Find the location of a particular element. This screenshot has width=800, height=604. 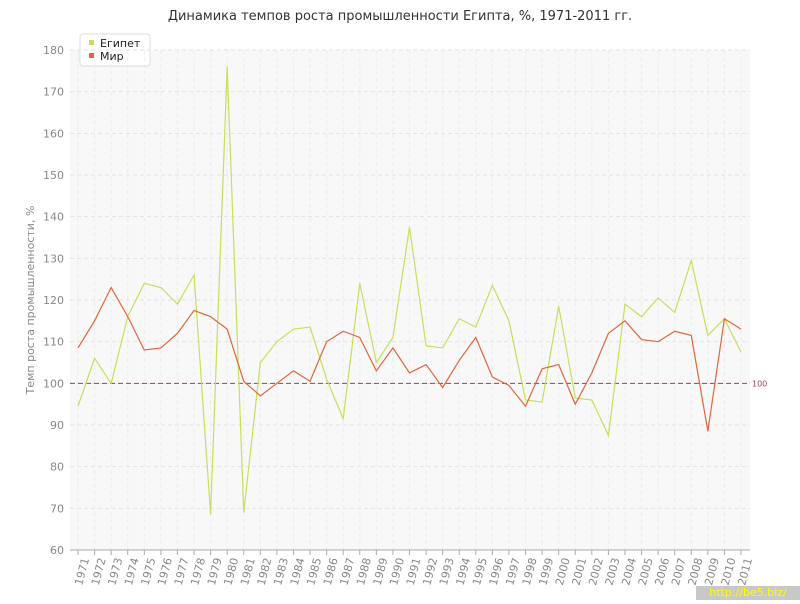

legend-label: Мир is located at coordinates (112, 56).